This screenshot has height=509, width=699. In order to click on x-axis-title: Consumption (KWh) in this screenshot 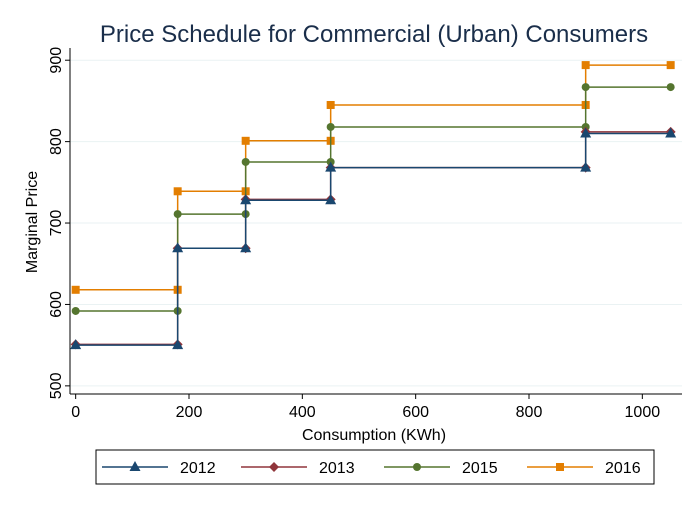, I will do `click(374, 435)`.